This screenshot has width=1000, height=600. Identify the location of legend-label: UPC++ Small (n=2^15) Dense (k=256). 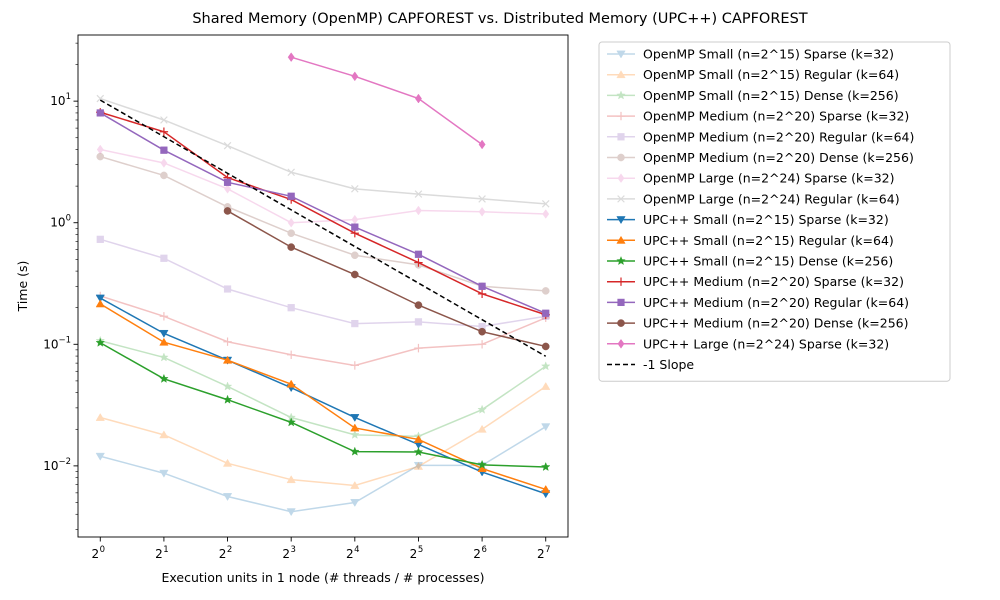
(768, 261).